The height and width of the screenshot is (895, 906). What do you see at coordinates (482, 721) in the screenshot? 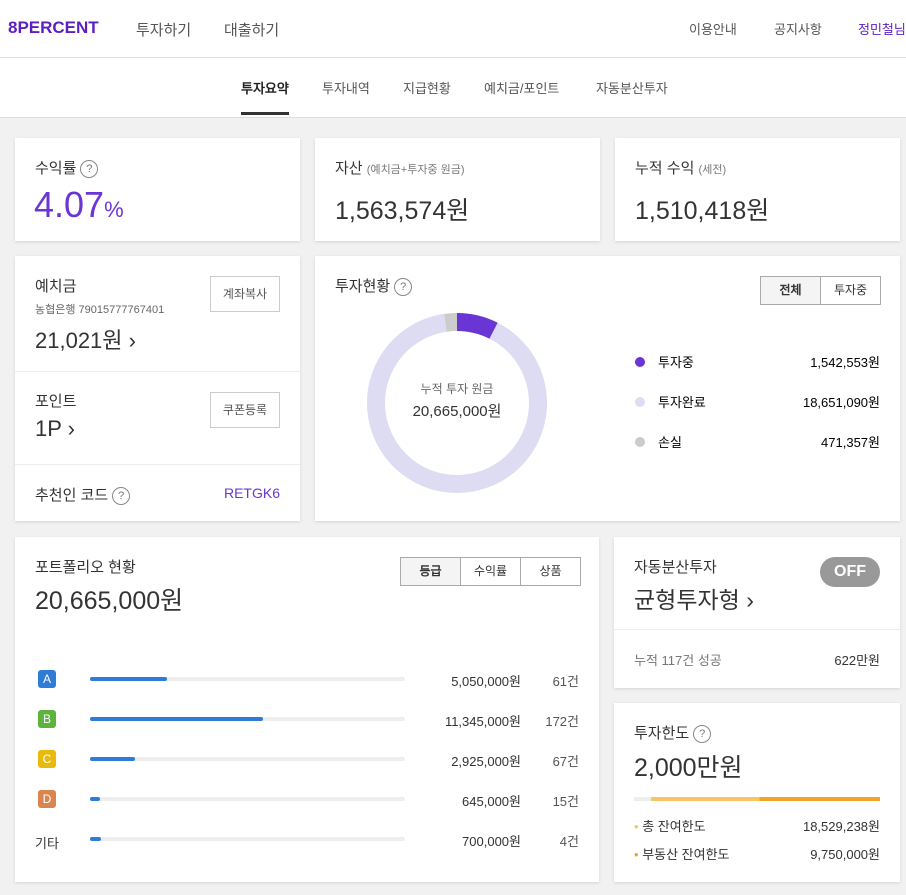
I see `amount: 11,345,000원` at bounding box center [482, 721].